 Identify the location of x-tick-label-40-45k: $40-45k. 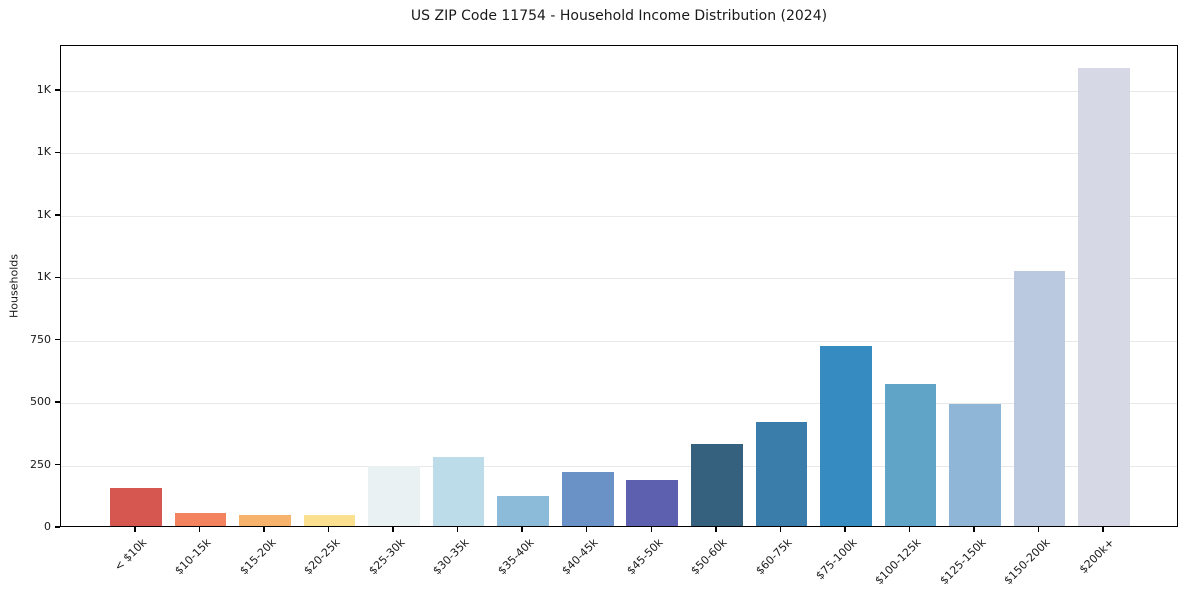
(580, 557).